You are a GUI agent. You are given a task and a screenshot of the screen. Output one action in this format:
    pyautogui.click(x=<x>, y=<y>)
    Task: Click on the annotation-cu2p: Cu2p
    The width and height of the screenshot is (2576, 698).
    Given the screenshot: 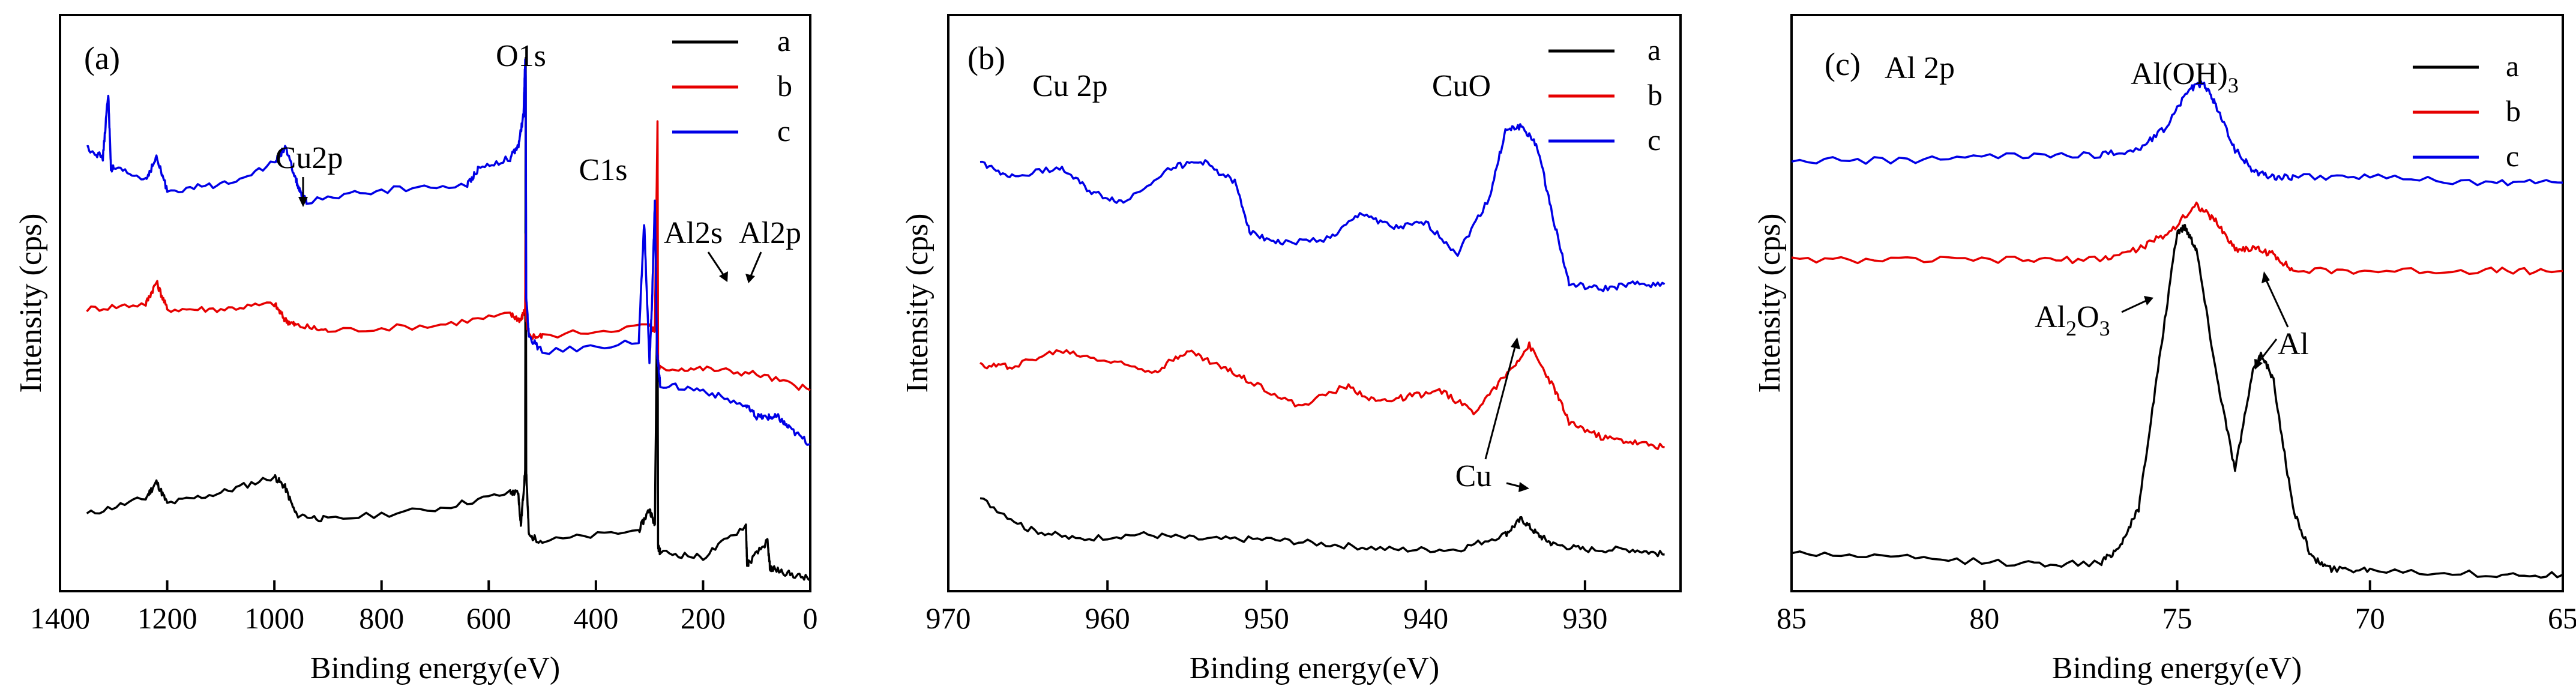 What is the action you would take?
    pyautogui.click(x=309, y=158)
    